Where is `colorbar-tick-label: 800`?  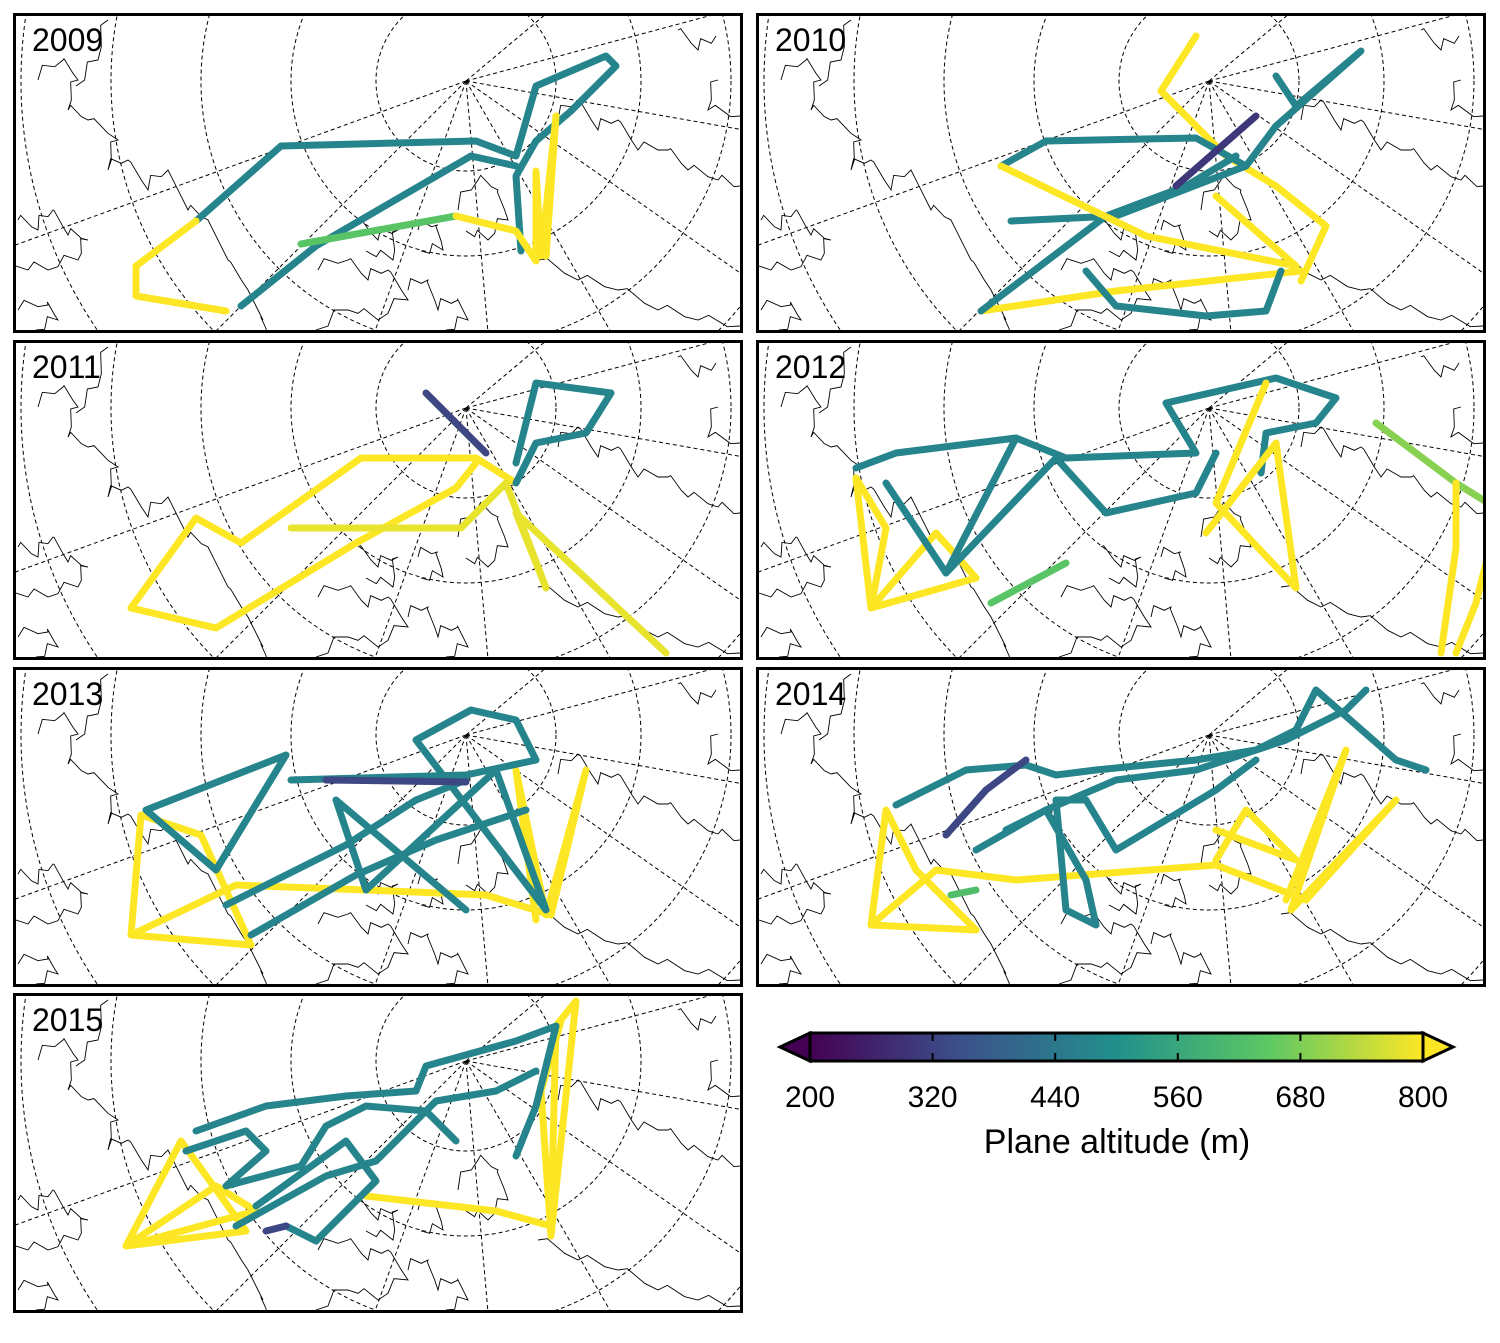 colorbar-tick-label: 800 is located at coordinates (1423, 1097).